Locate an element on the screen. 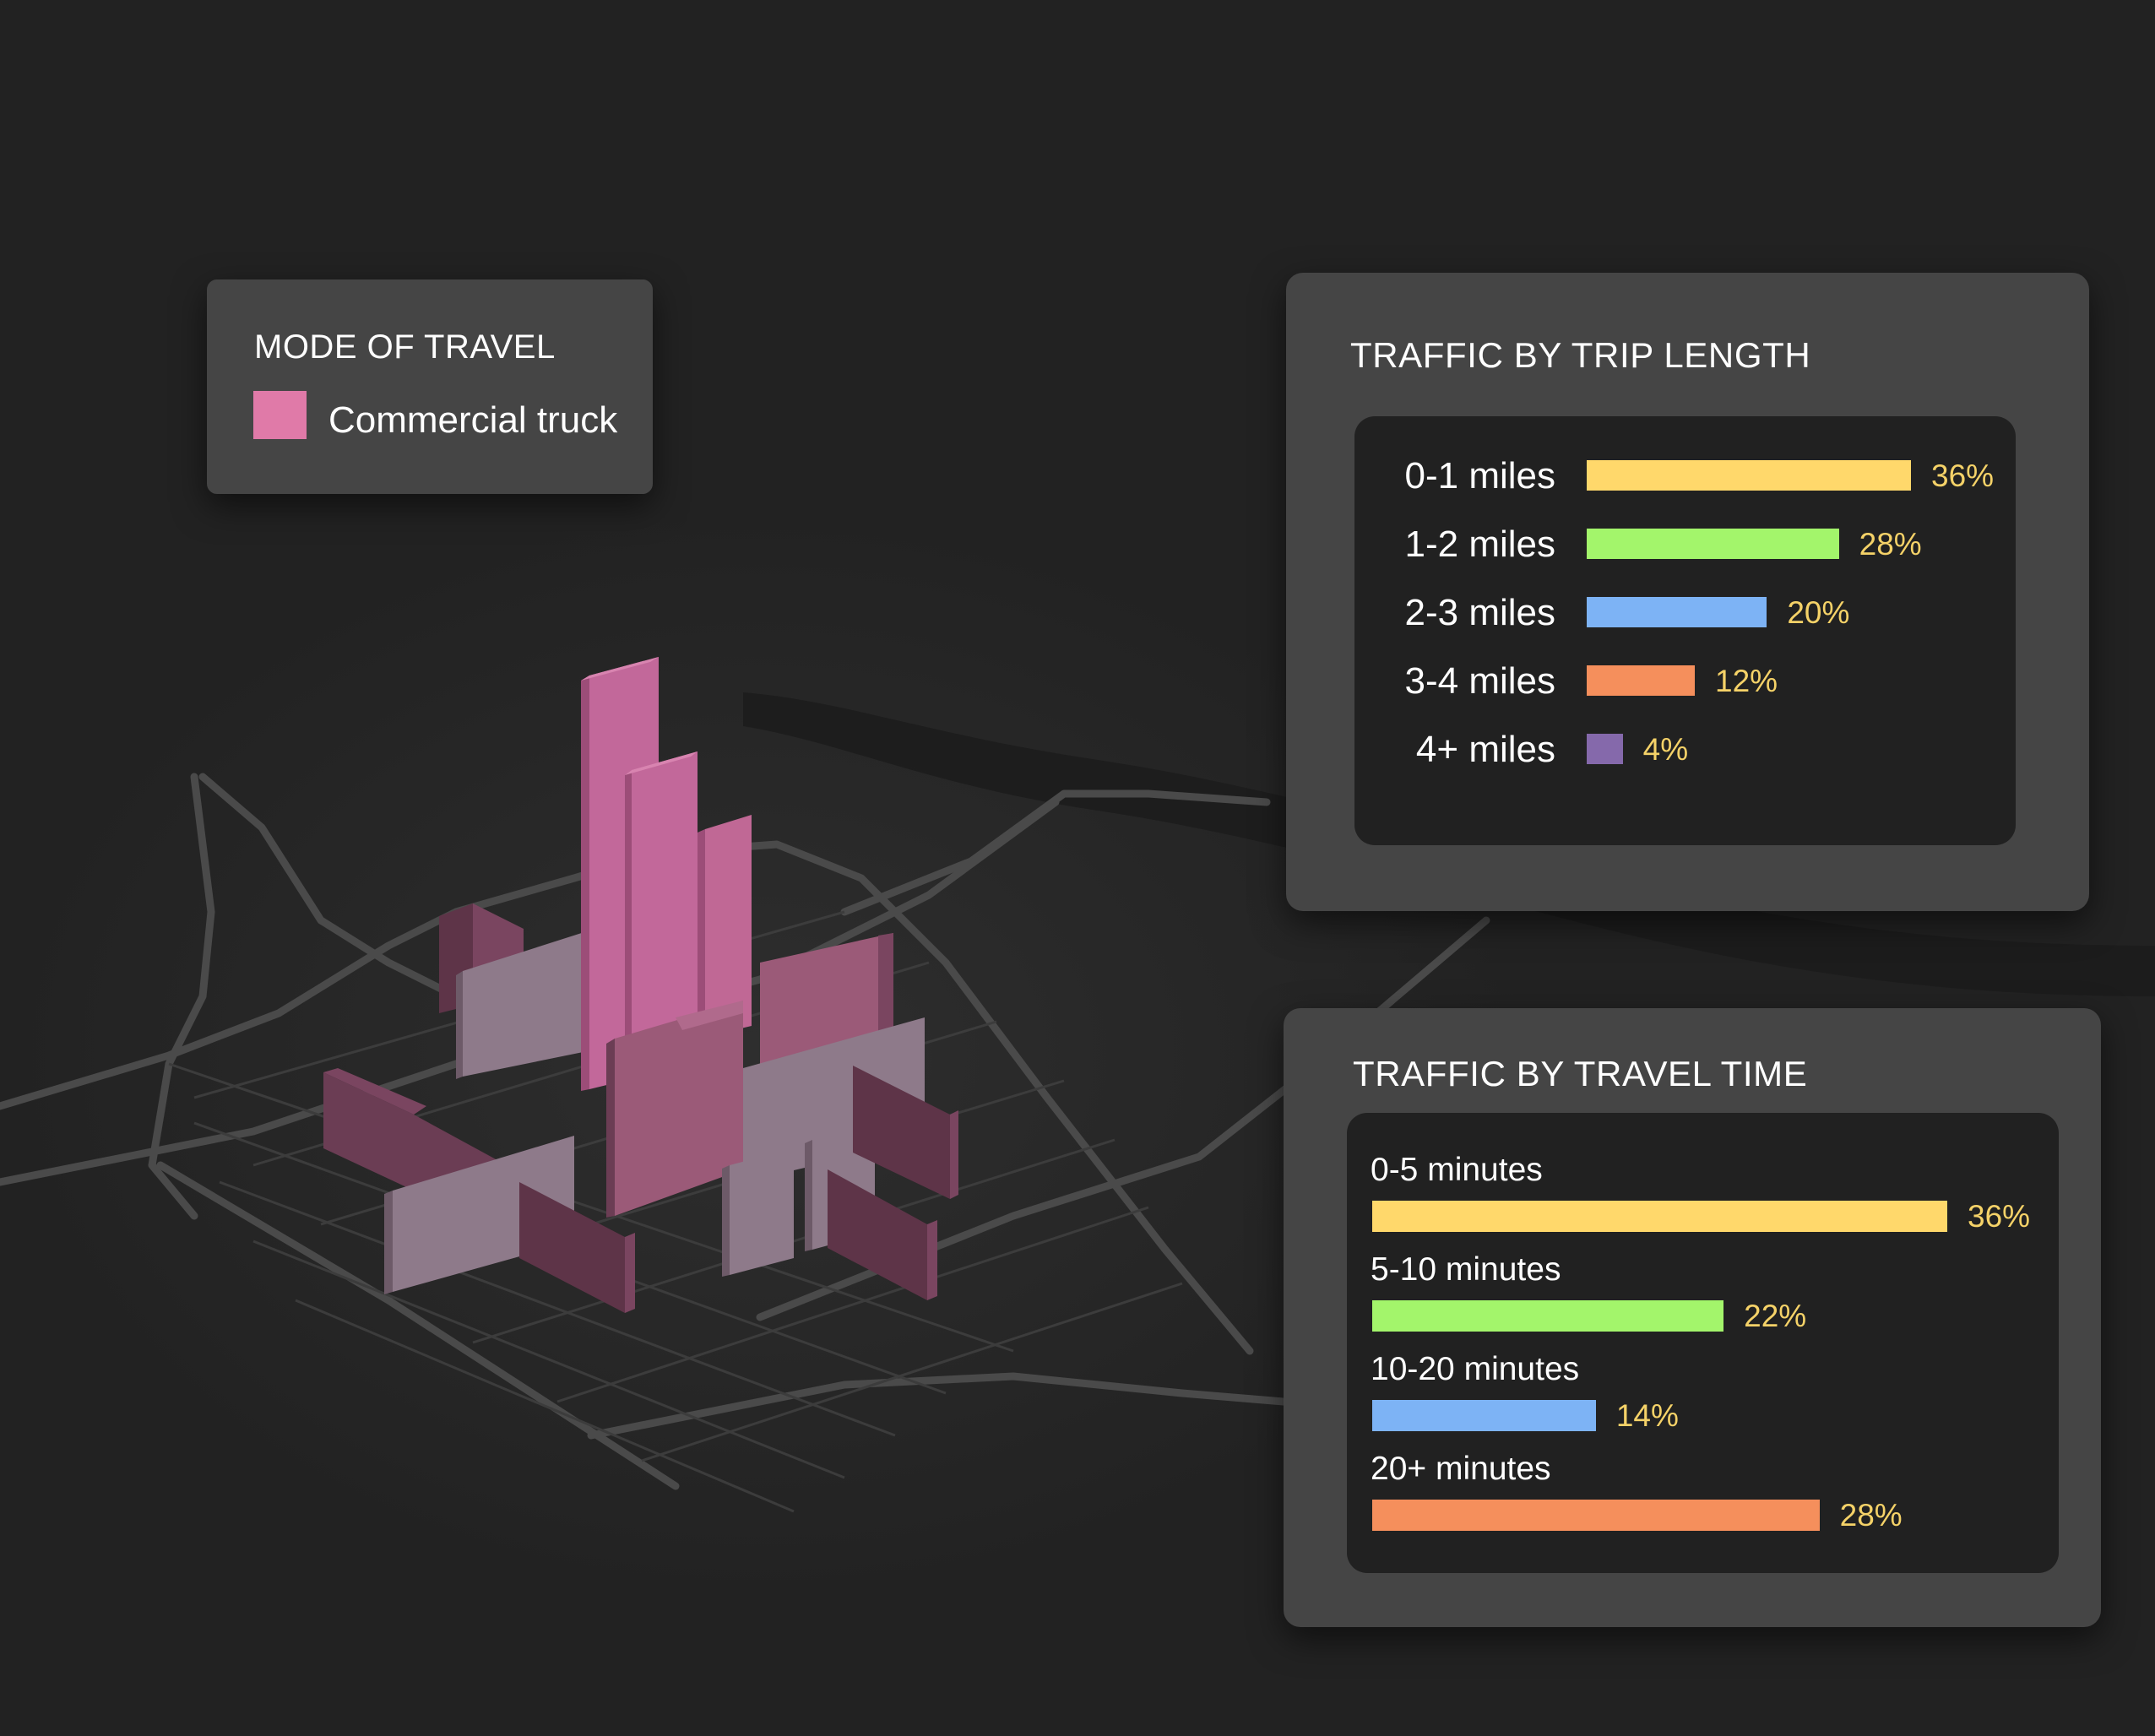 The image size is (2155, 1736). trip-length-label: 0-1 miles is located at coordinates (1480, 475).